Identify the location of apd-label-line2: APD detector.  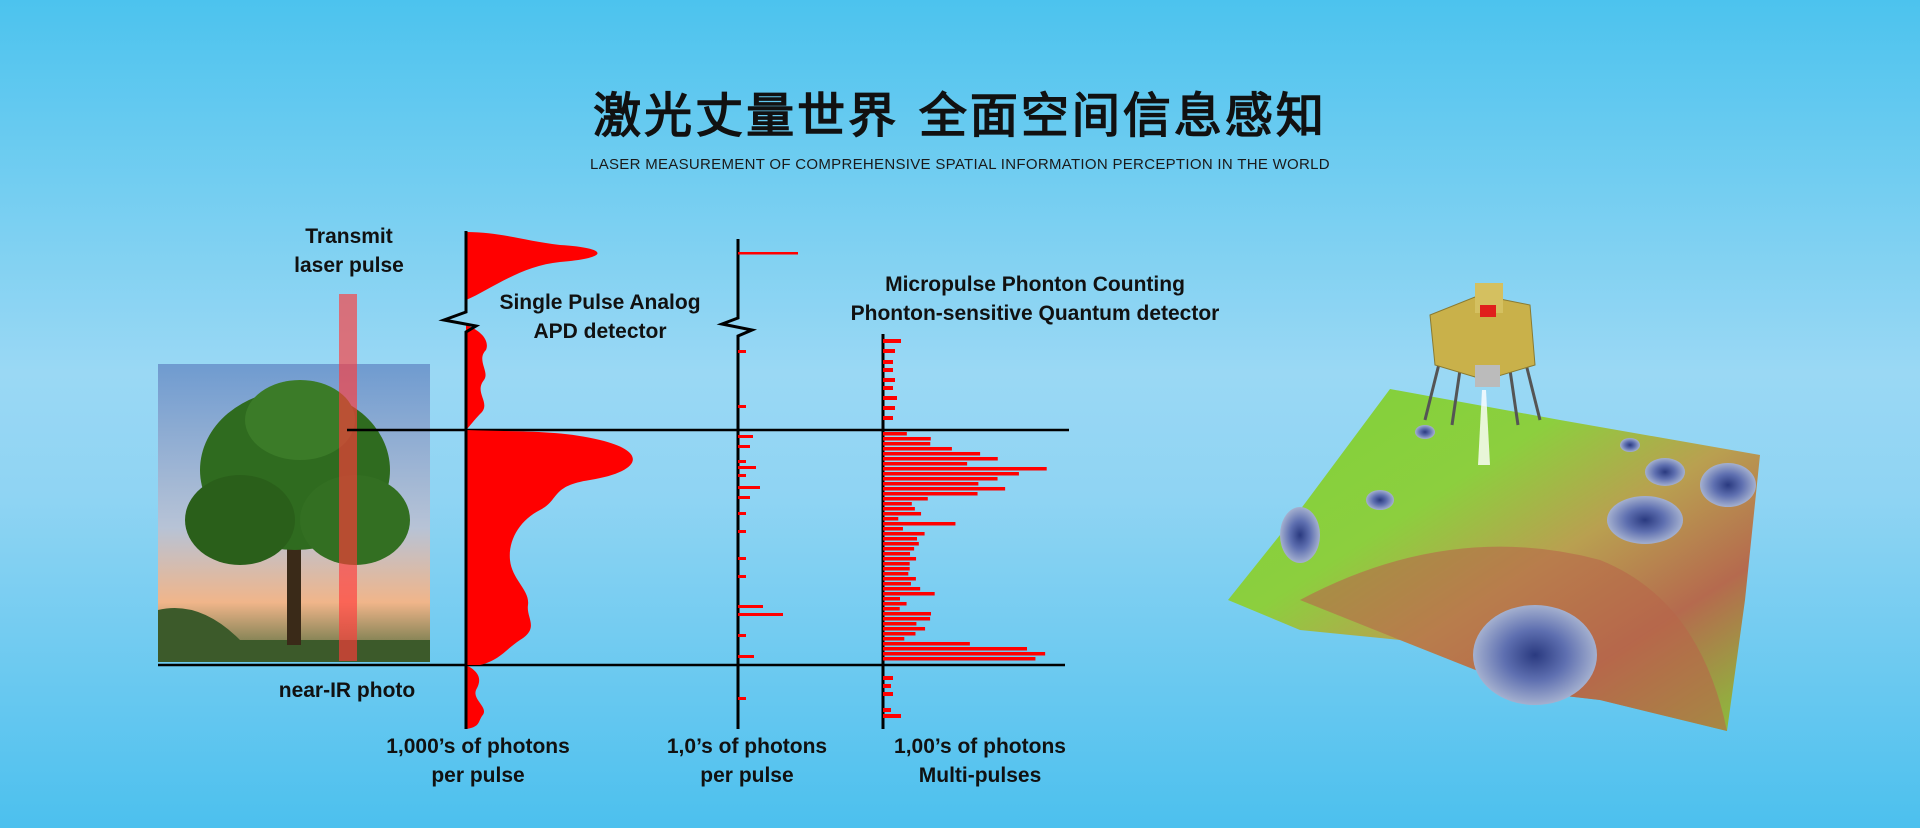
(600, 331).